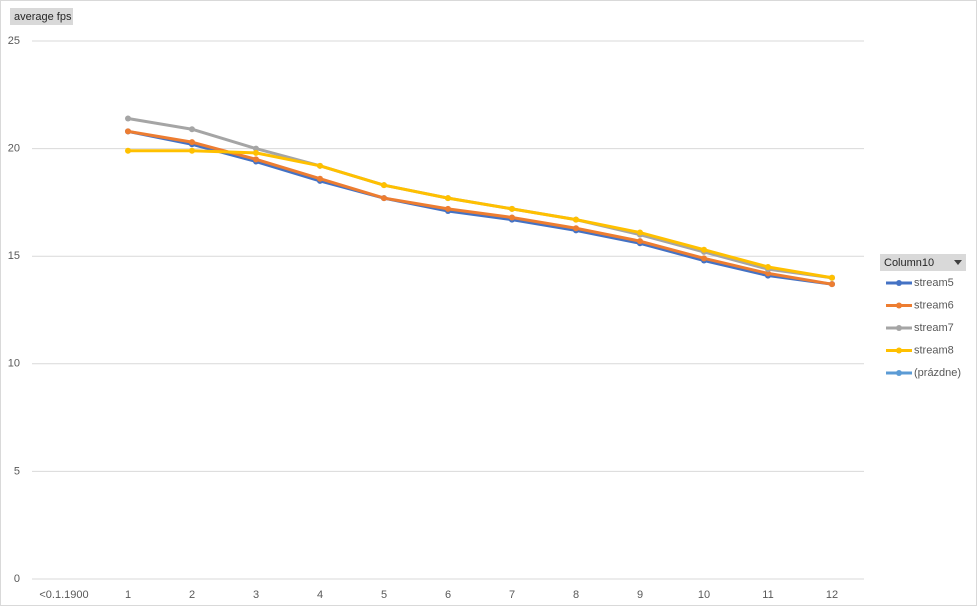 The height and width of the screenshot is (606, 977). I want to click on y-tick-label: 20, so click(14, 149).